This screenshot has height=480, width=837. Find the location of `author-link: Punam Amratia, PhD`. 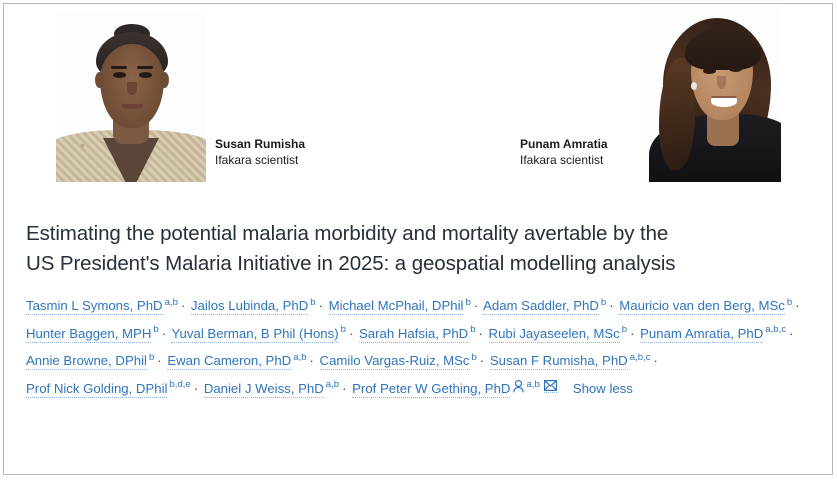

author-link: Punam Amratia, PhD is located at coordinates (702, 334).